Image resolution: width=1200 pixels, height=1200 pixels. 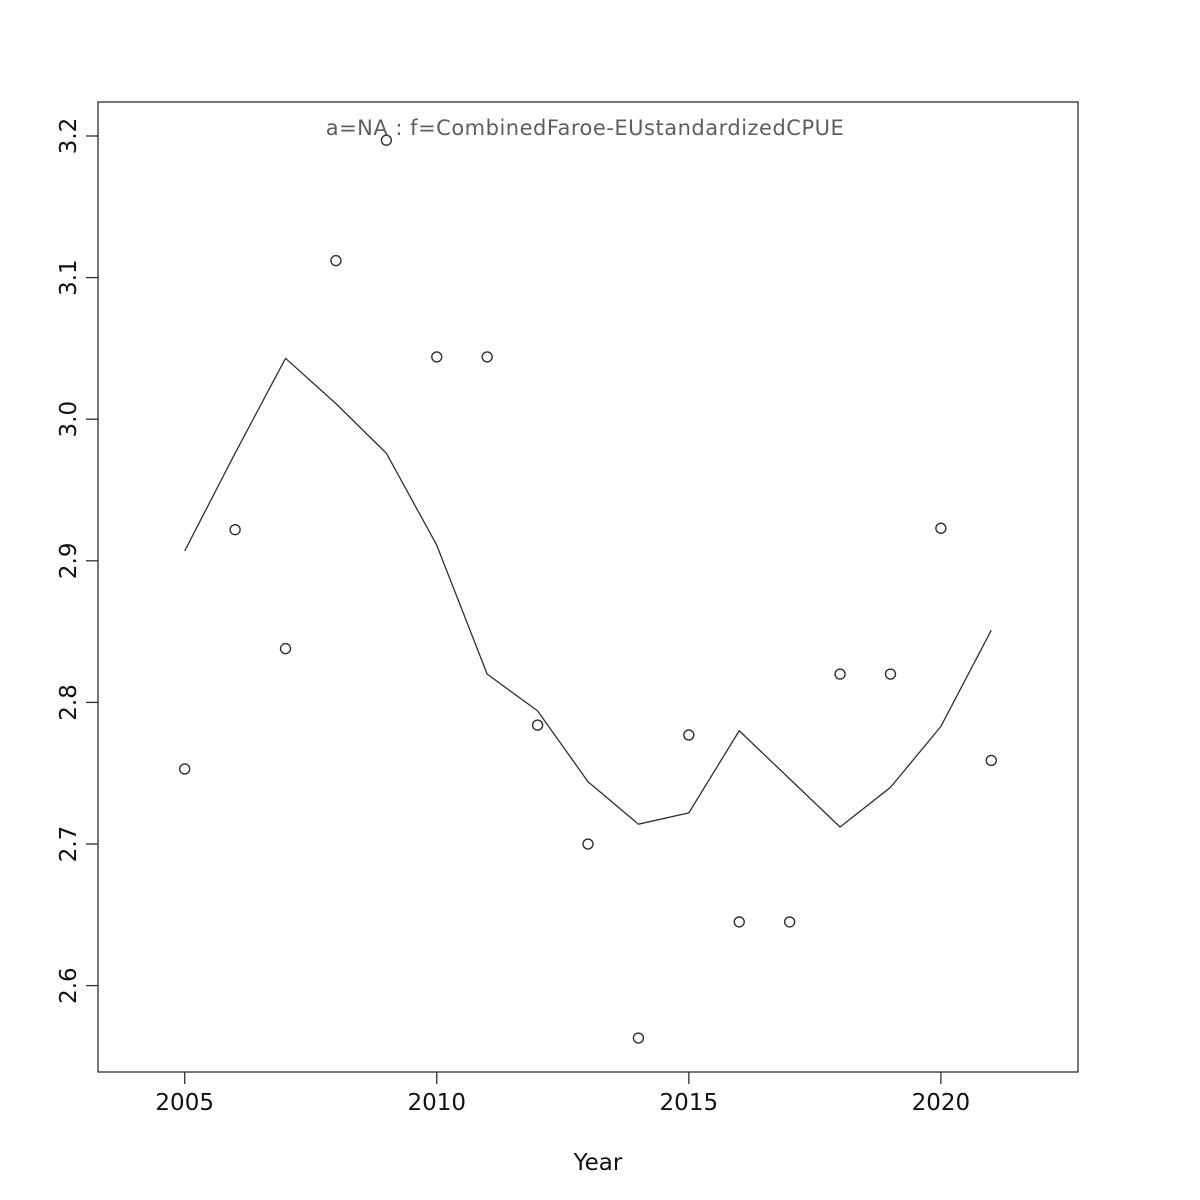 I want to click on x-tick-label: 2005, so click(x=184, y=1103).